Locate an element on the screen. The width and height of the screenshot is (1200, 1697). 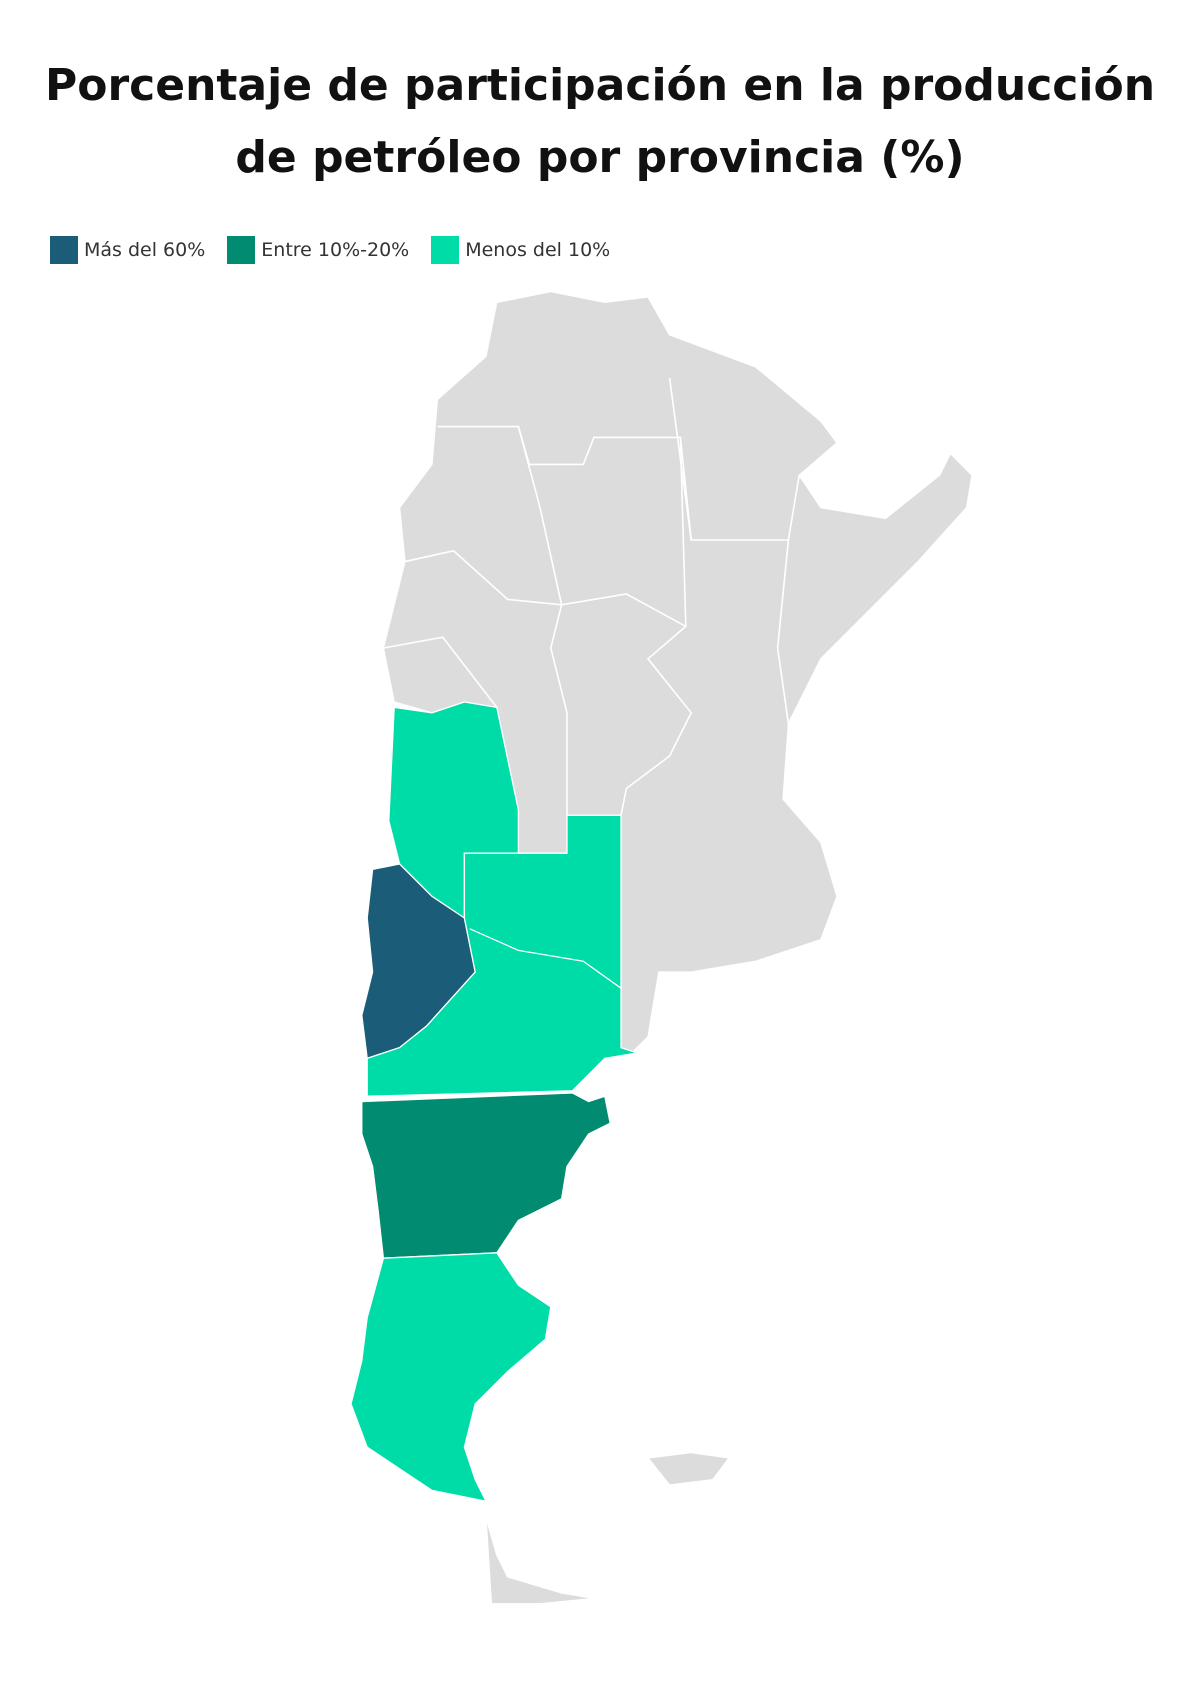
legend-item: Más del 60% is located at coordinates (127, 250).